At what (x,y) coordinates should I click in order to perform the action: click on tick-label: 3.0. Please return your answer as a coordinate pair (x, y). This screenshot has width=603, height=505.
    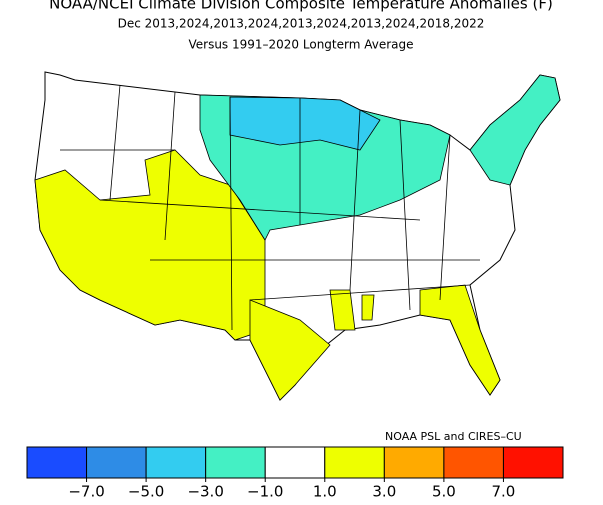
    Looking at the image, I should click on (384, 492).